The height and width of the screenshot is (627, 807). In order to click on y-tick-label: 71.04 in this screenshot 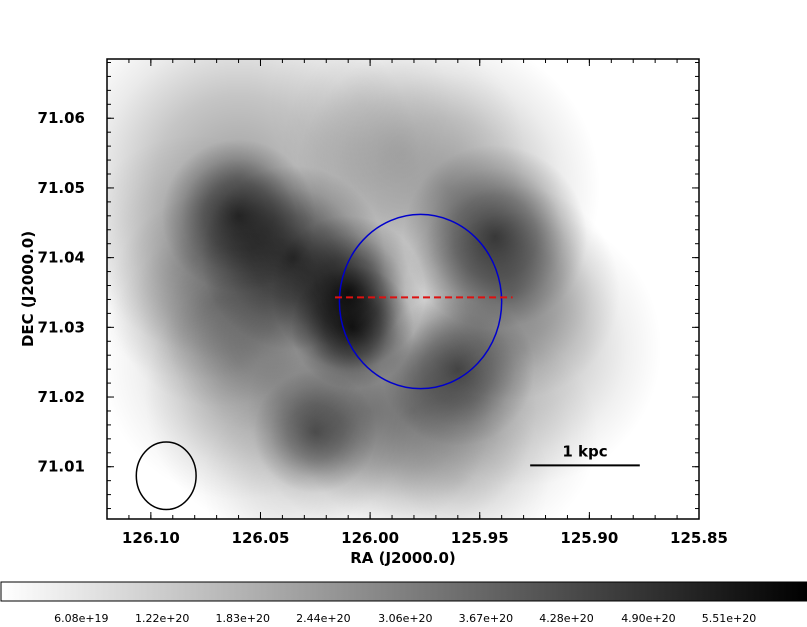, I will do `click(61, 258)`.